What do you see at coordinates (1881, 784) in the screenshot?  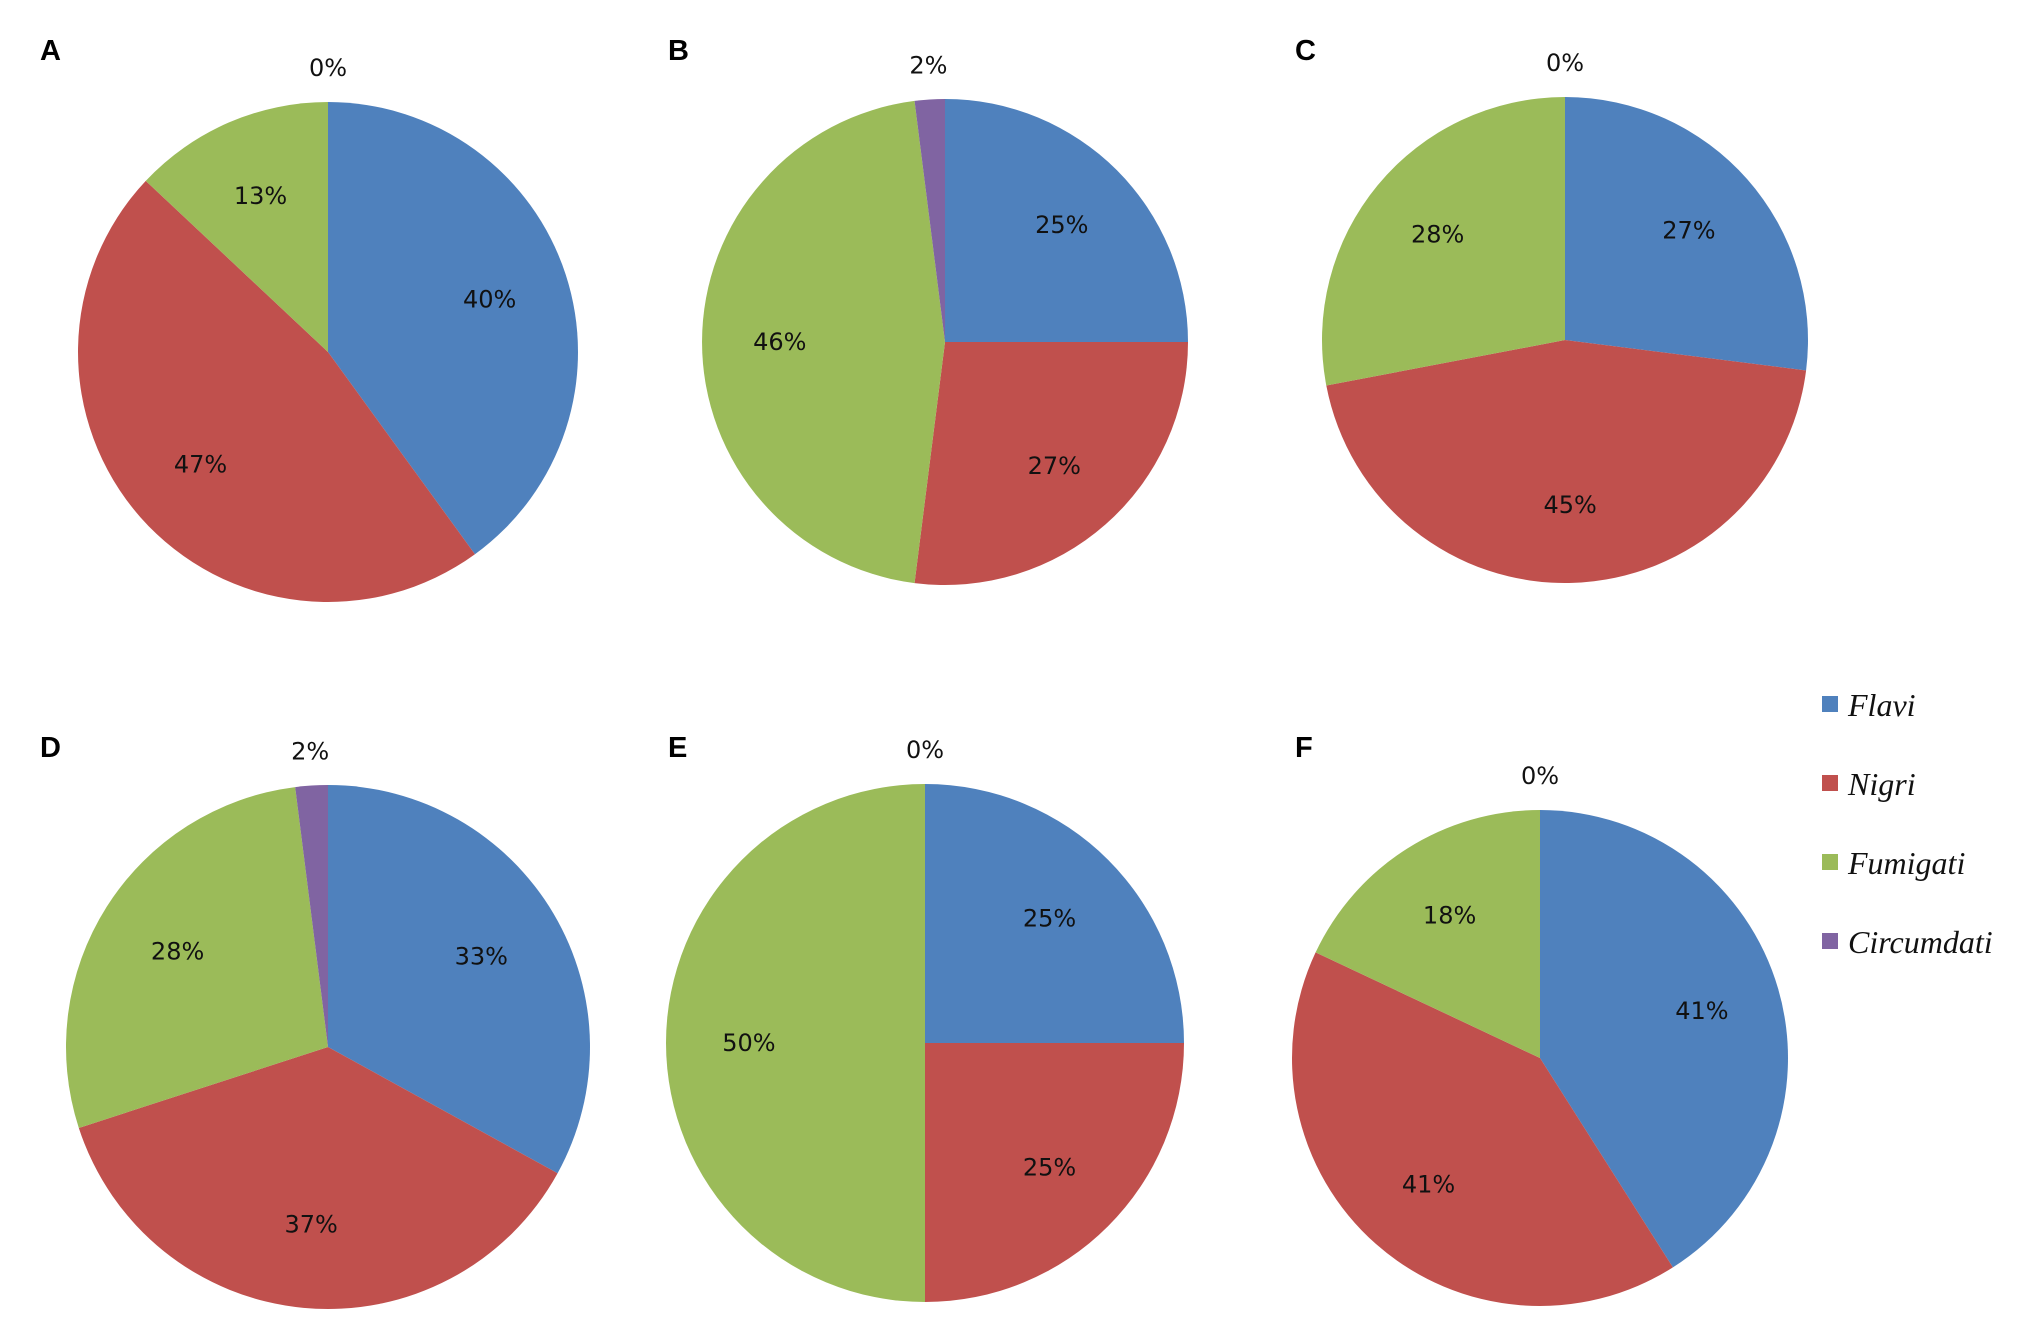 I see `legend-label: Nigri` at bounding box center [1881, 784].